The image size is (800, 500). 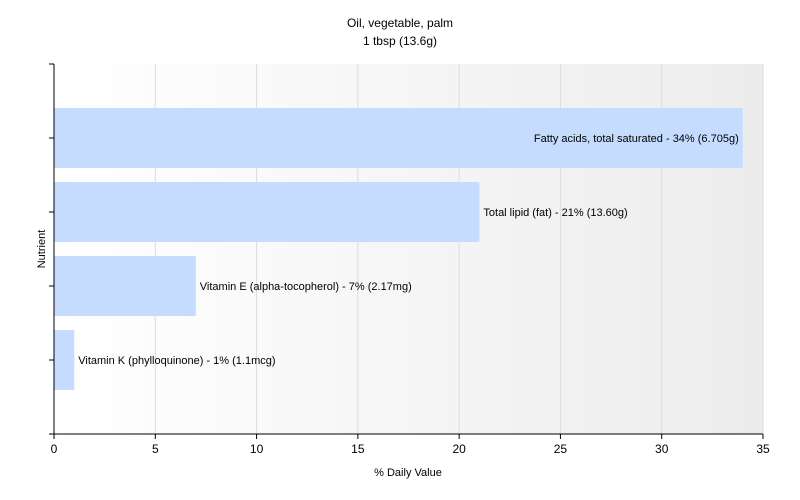 I want to click on x-axis-label: % Daily Value, so click(x=408, y=473).